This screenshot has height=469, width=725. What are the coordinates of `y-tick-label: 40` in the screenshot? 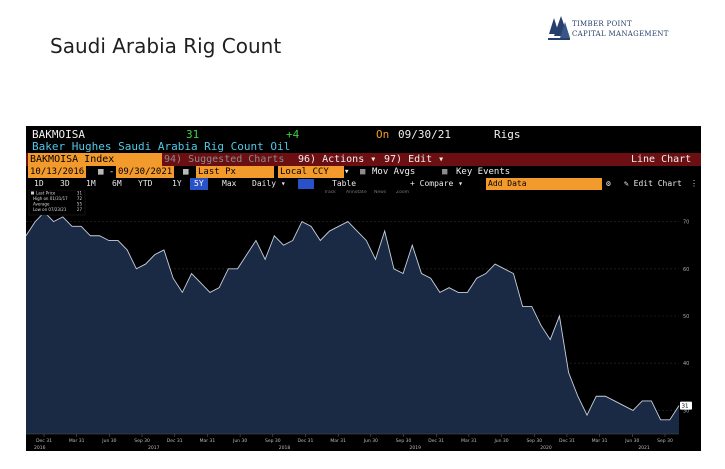 It's located at (686, 364).